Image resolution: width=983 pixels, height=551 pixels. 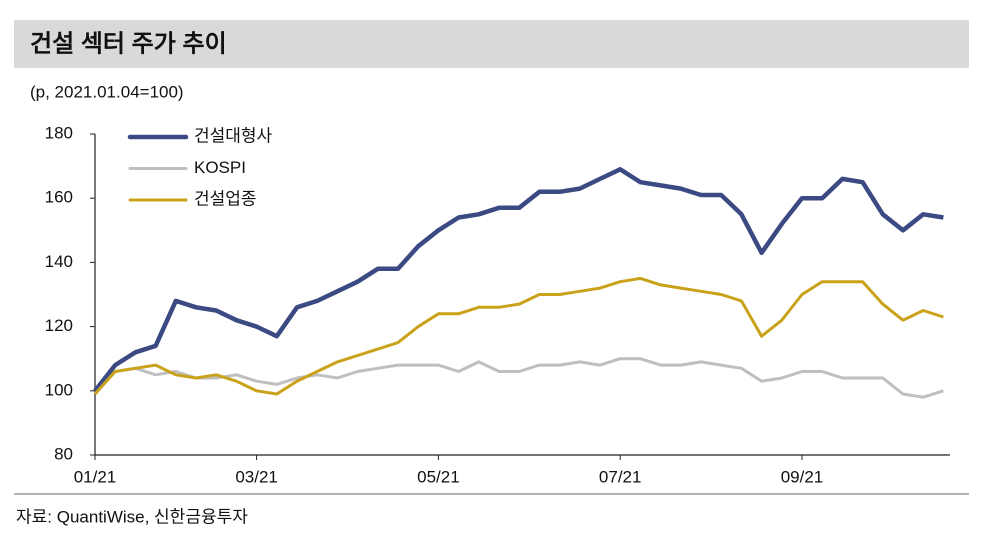 I want to click on y-tick-label: 100, so click(x=59, y=389).